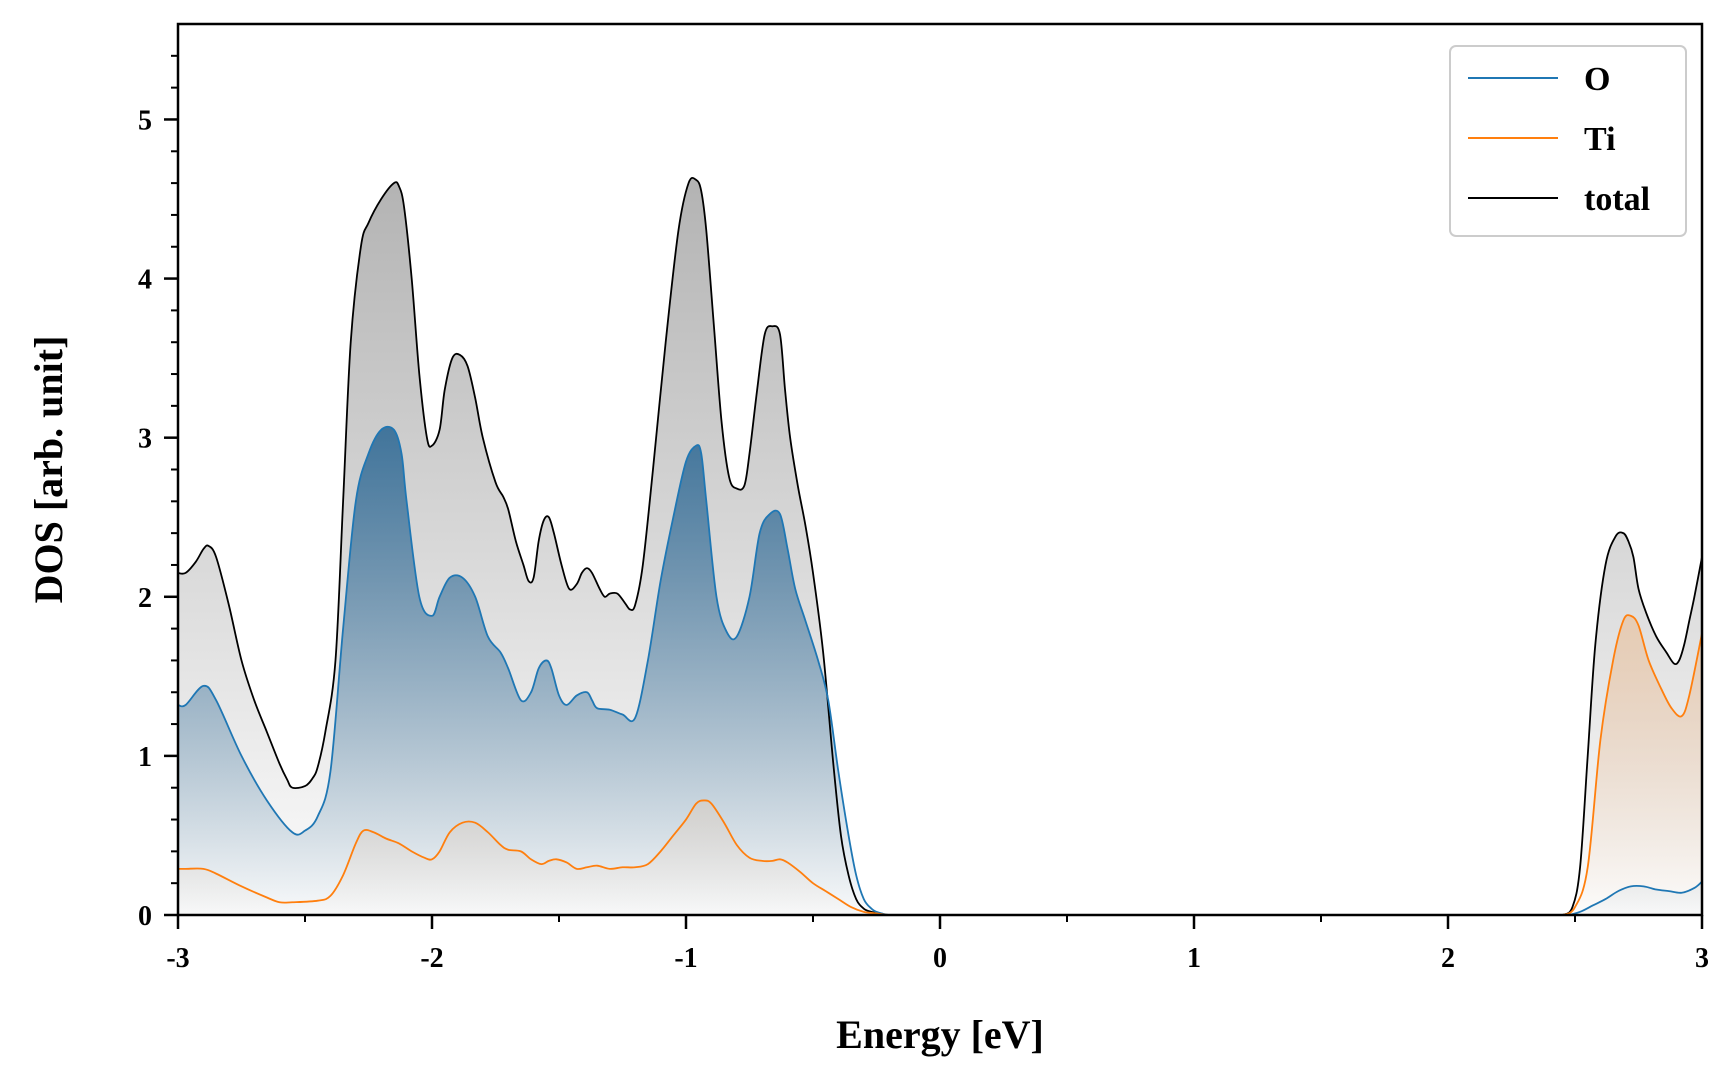 This screenshot has height=1080, width=1728. Describe the element at coordinates (177, 958) in the screenshot. I see `x-tick-label: -3` at that location.